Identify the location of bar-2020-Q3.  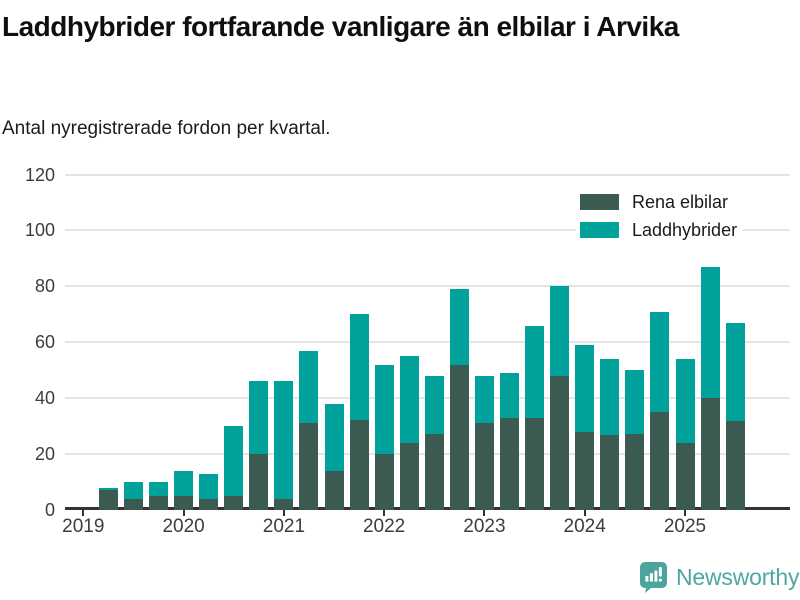
(234, 468).